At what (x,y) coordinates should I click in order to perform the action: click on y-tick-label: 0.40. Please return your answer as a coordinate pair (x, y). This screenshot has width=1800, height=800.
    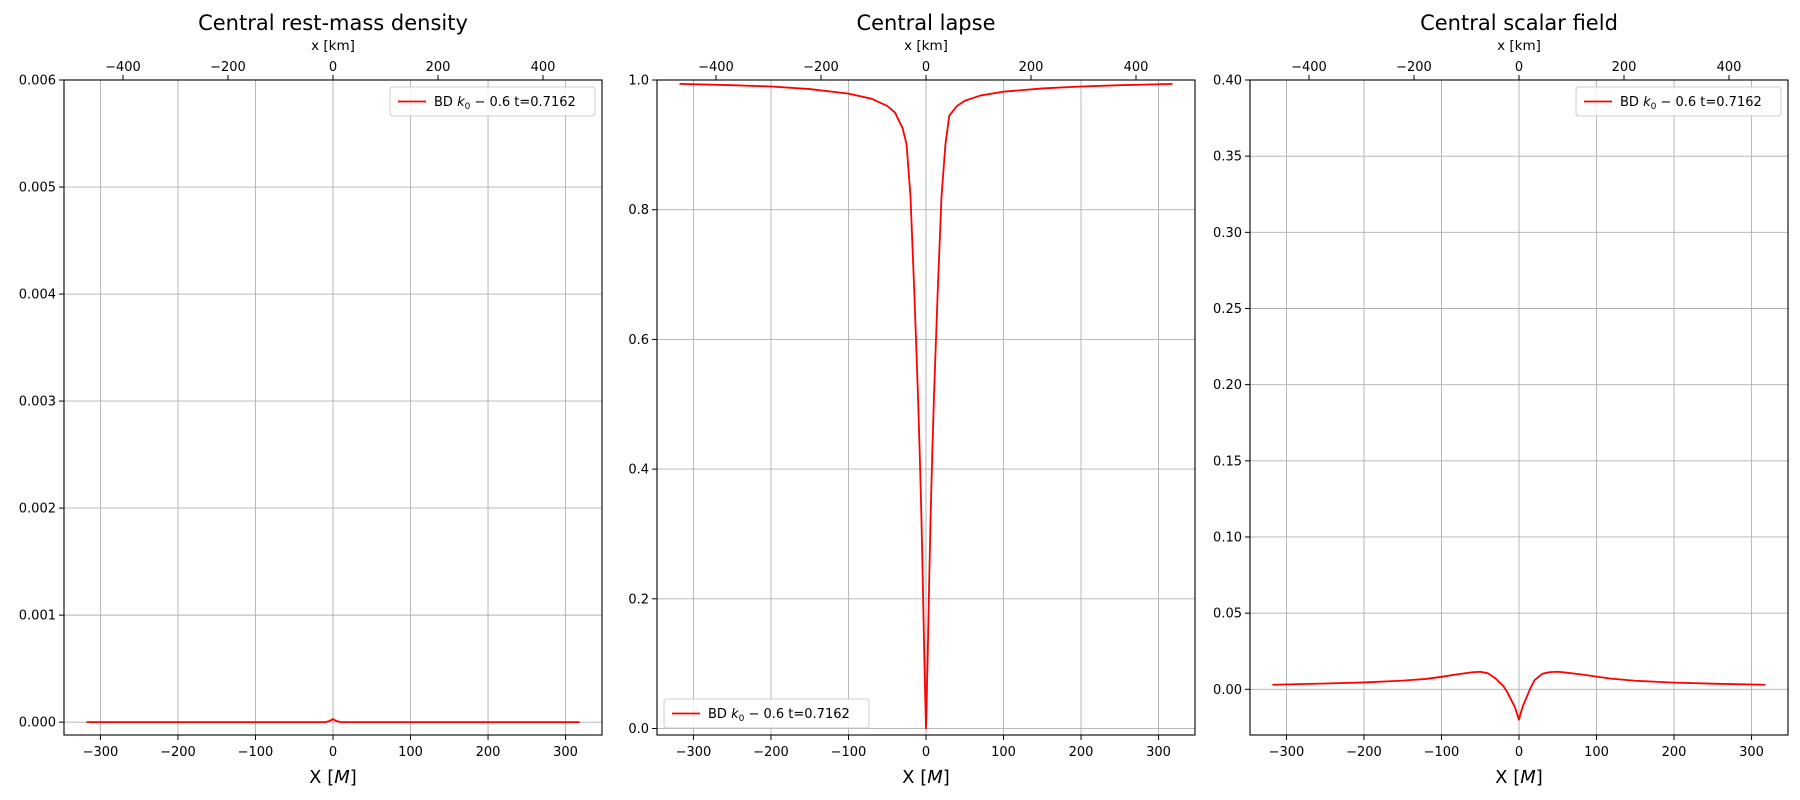
    Looking at the image, I should click on (1227, 81).